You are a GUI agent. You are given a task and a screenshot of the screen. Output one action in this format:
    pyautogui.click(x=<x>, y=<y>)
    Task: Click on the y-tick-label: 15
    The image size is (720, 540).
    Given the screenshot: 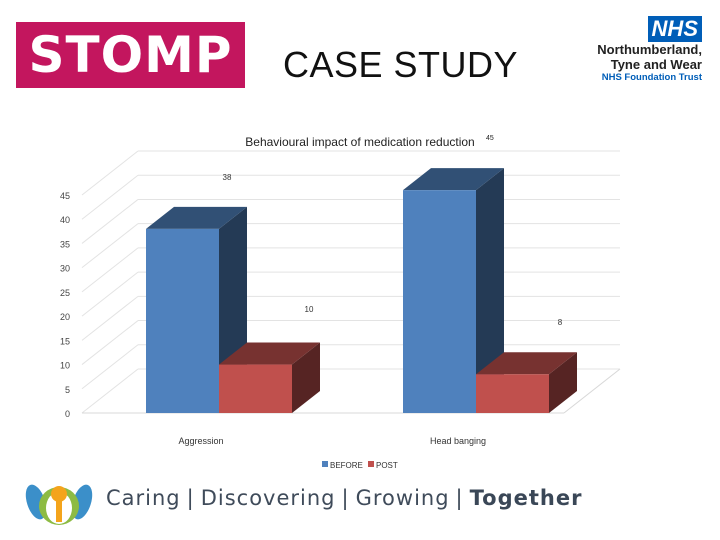 What is the action you would take?
    pyautogui.click(x=65, y=341)
    